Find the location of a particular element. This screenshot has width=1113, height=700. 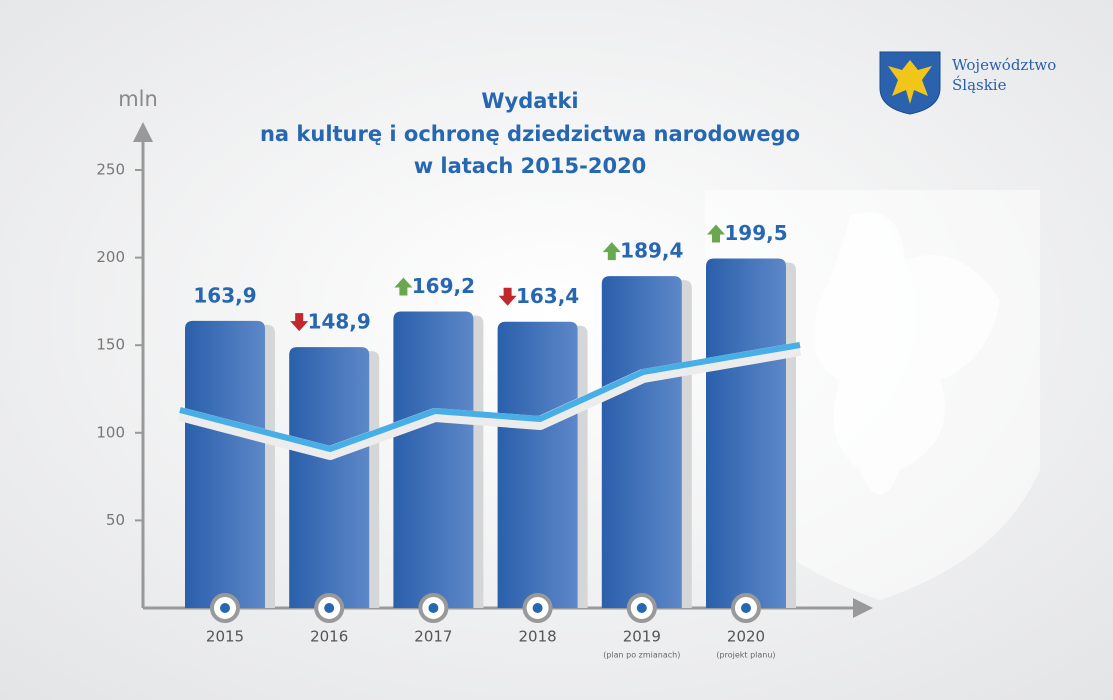

value-label: 169,2 is located at coordinates (443, 286).